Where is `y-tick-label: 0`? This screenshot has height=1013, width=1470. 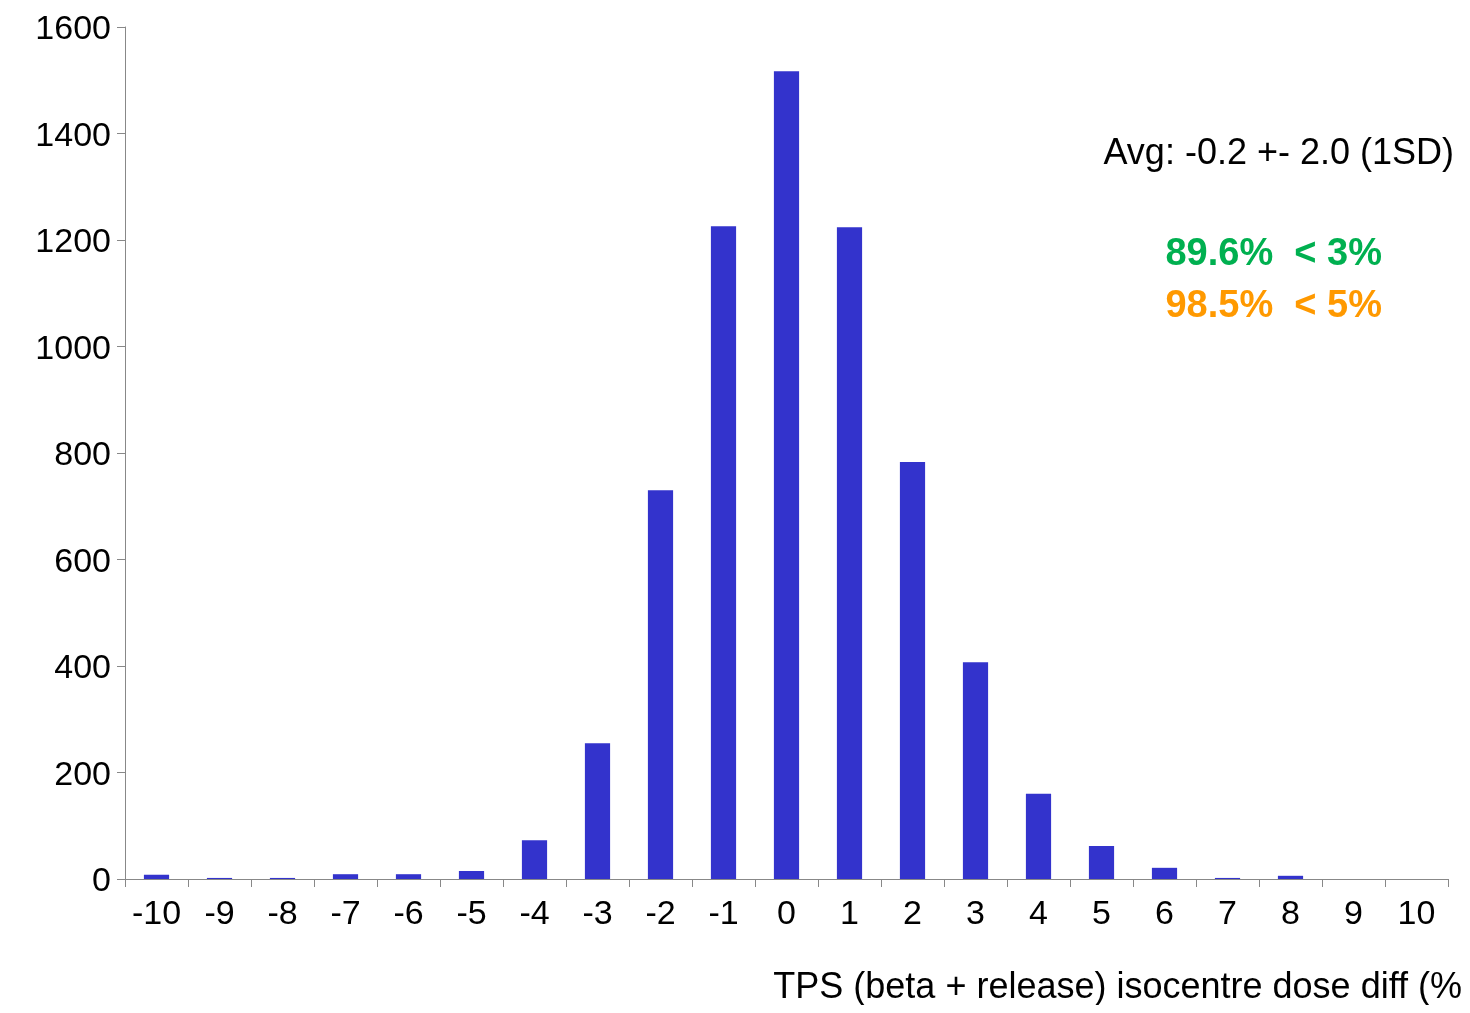
y-tick-label: 0 is located at coordinates (101, 879).